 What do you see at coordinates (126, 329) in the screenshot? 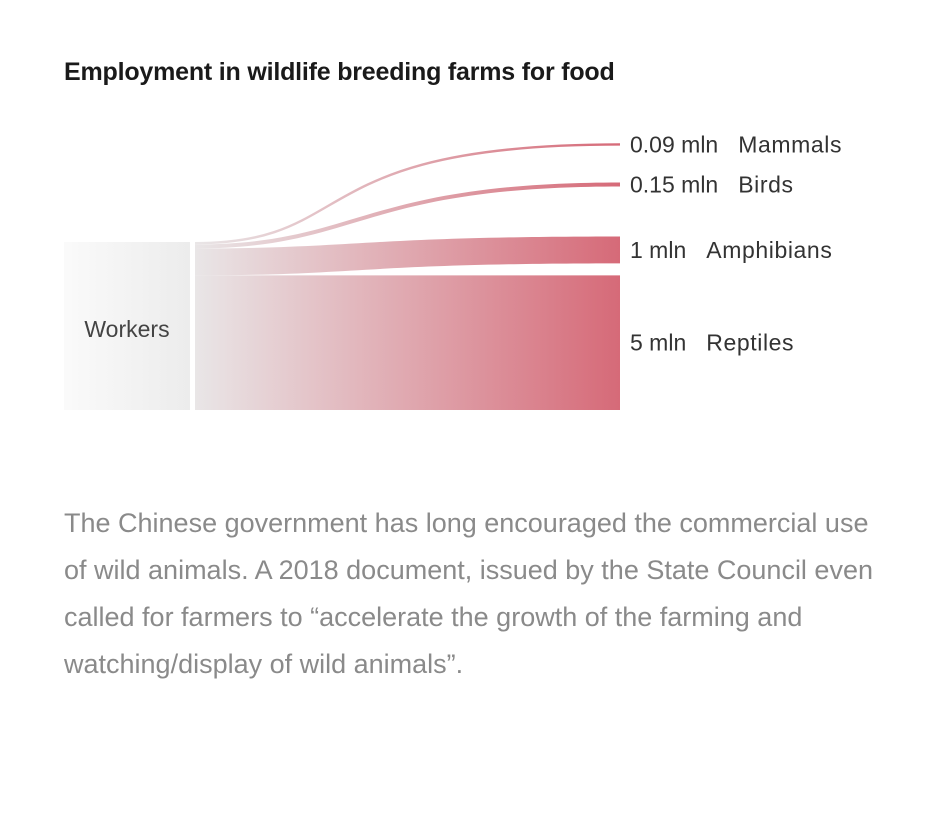
I see `source-label: Workers` at bounding box center [126, 329].